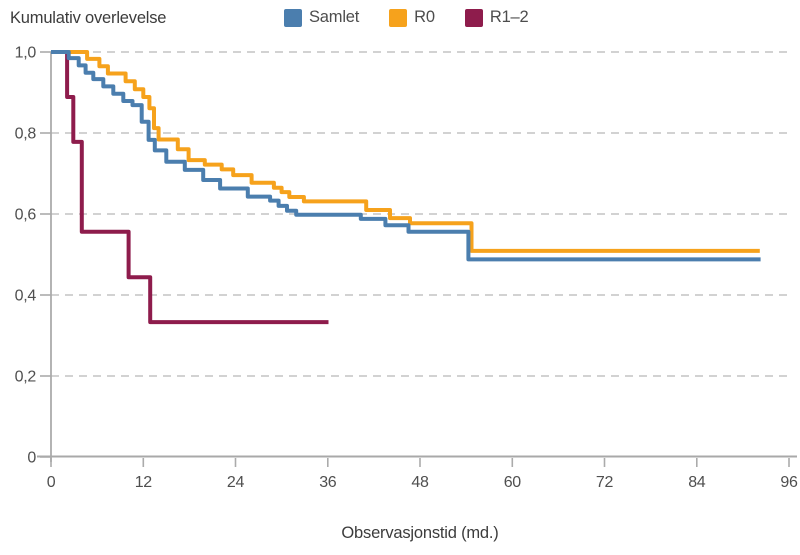 Image resolution: width=800 pixels, height=555 pixels. I want to click on x-tick-label: 60, so click(513, 482).